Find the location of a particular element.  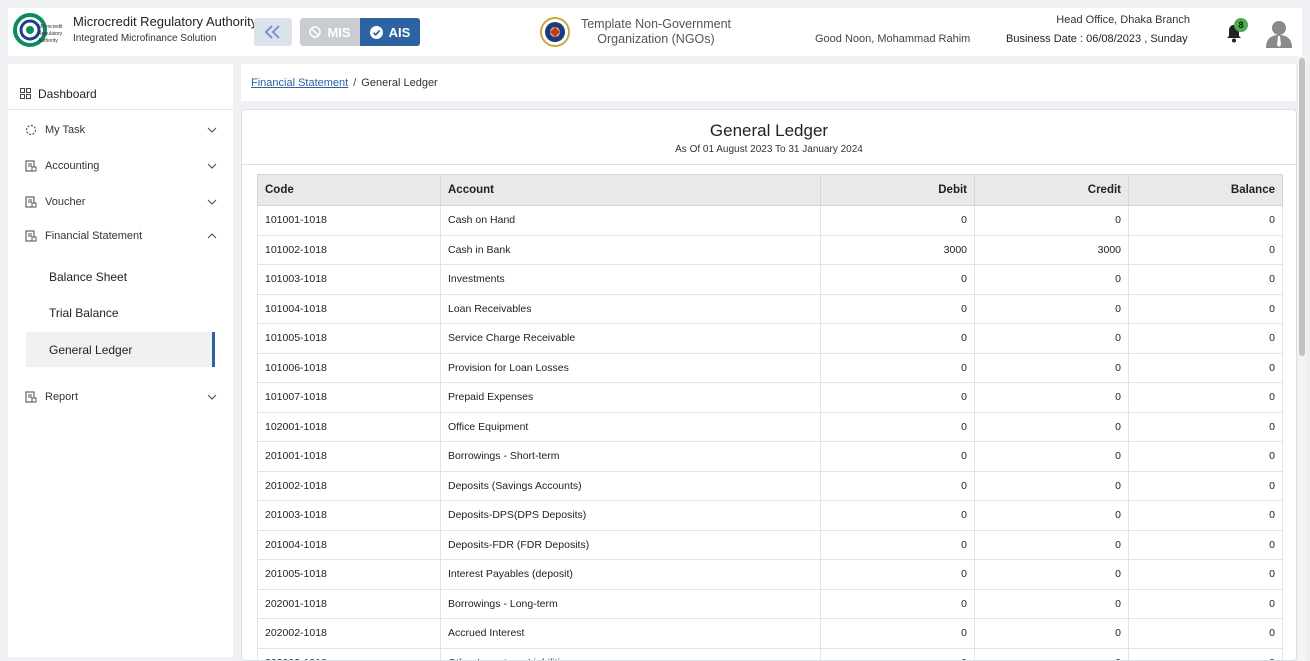

cell-account: Other Long-term Liabilities is located at coordinates (630, 653).